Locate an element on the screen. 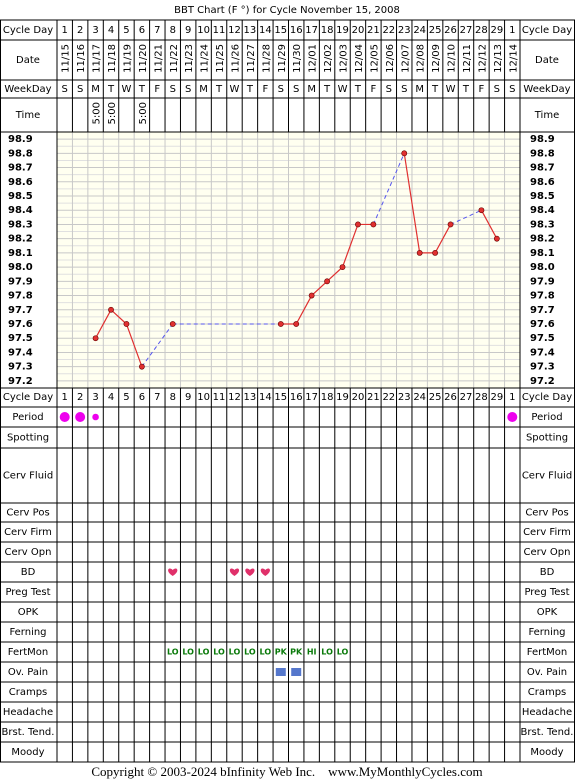  date: 12/07 is located at coordinates (405, 58).